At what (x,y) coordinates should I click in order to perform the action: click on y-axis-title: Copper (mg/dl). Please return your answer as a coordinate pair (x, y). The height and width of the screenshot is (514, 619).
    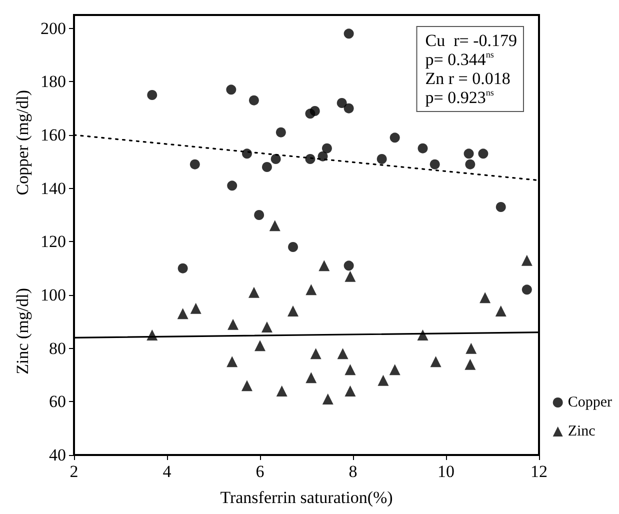
    Looking at the image, I should click on (22, 143).